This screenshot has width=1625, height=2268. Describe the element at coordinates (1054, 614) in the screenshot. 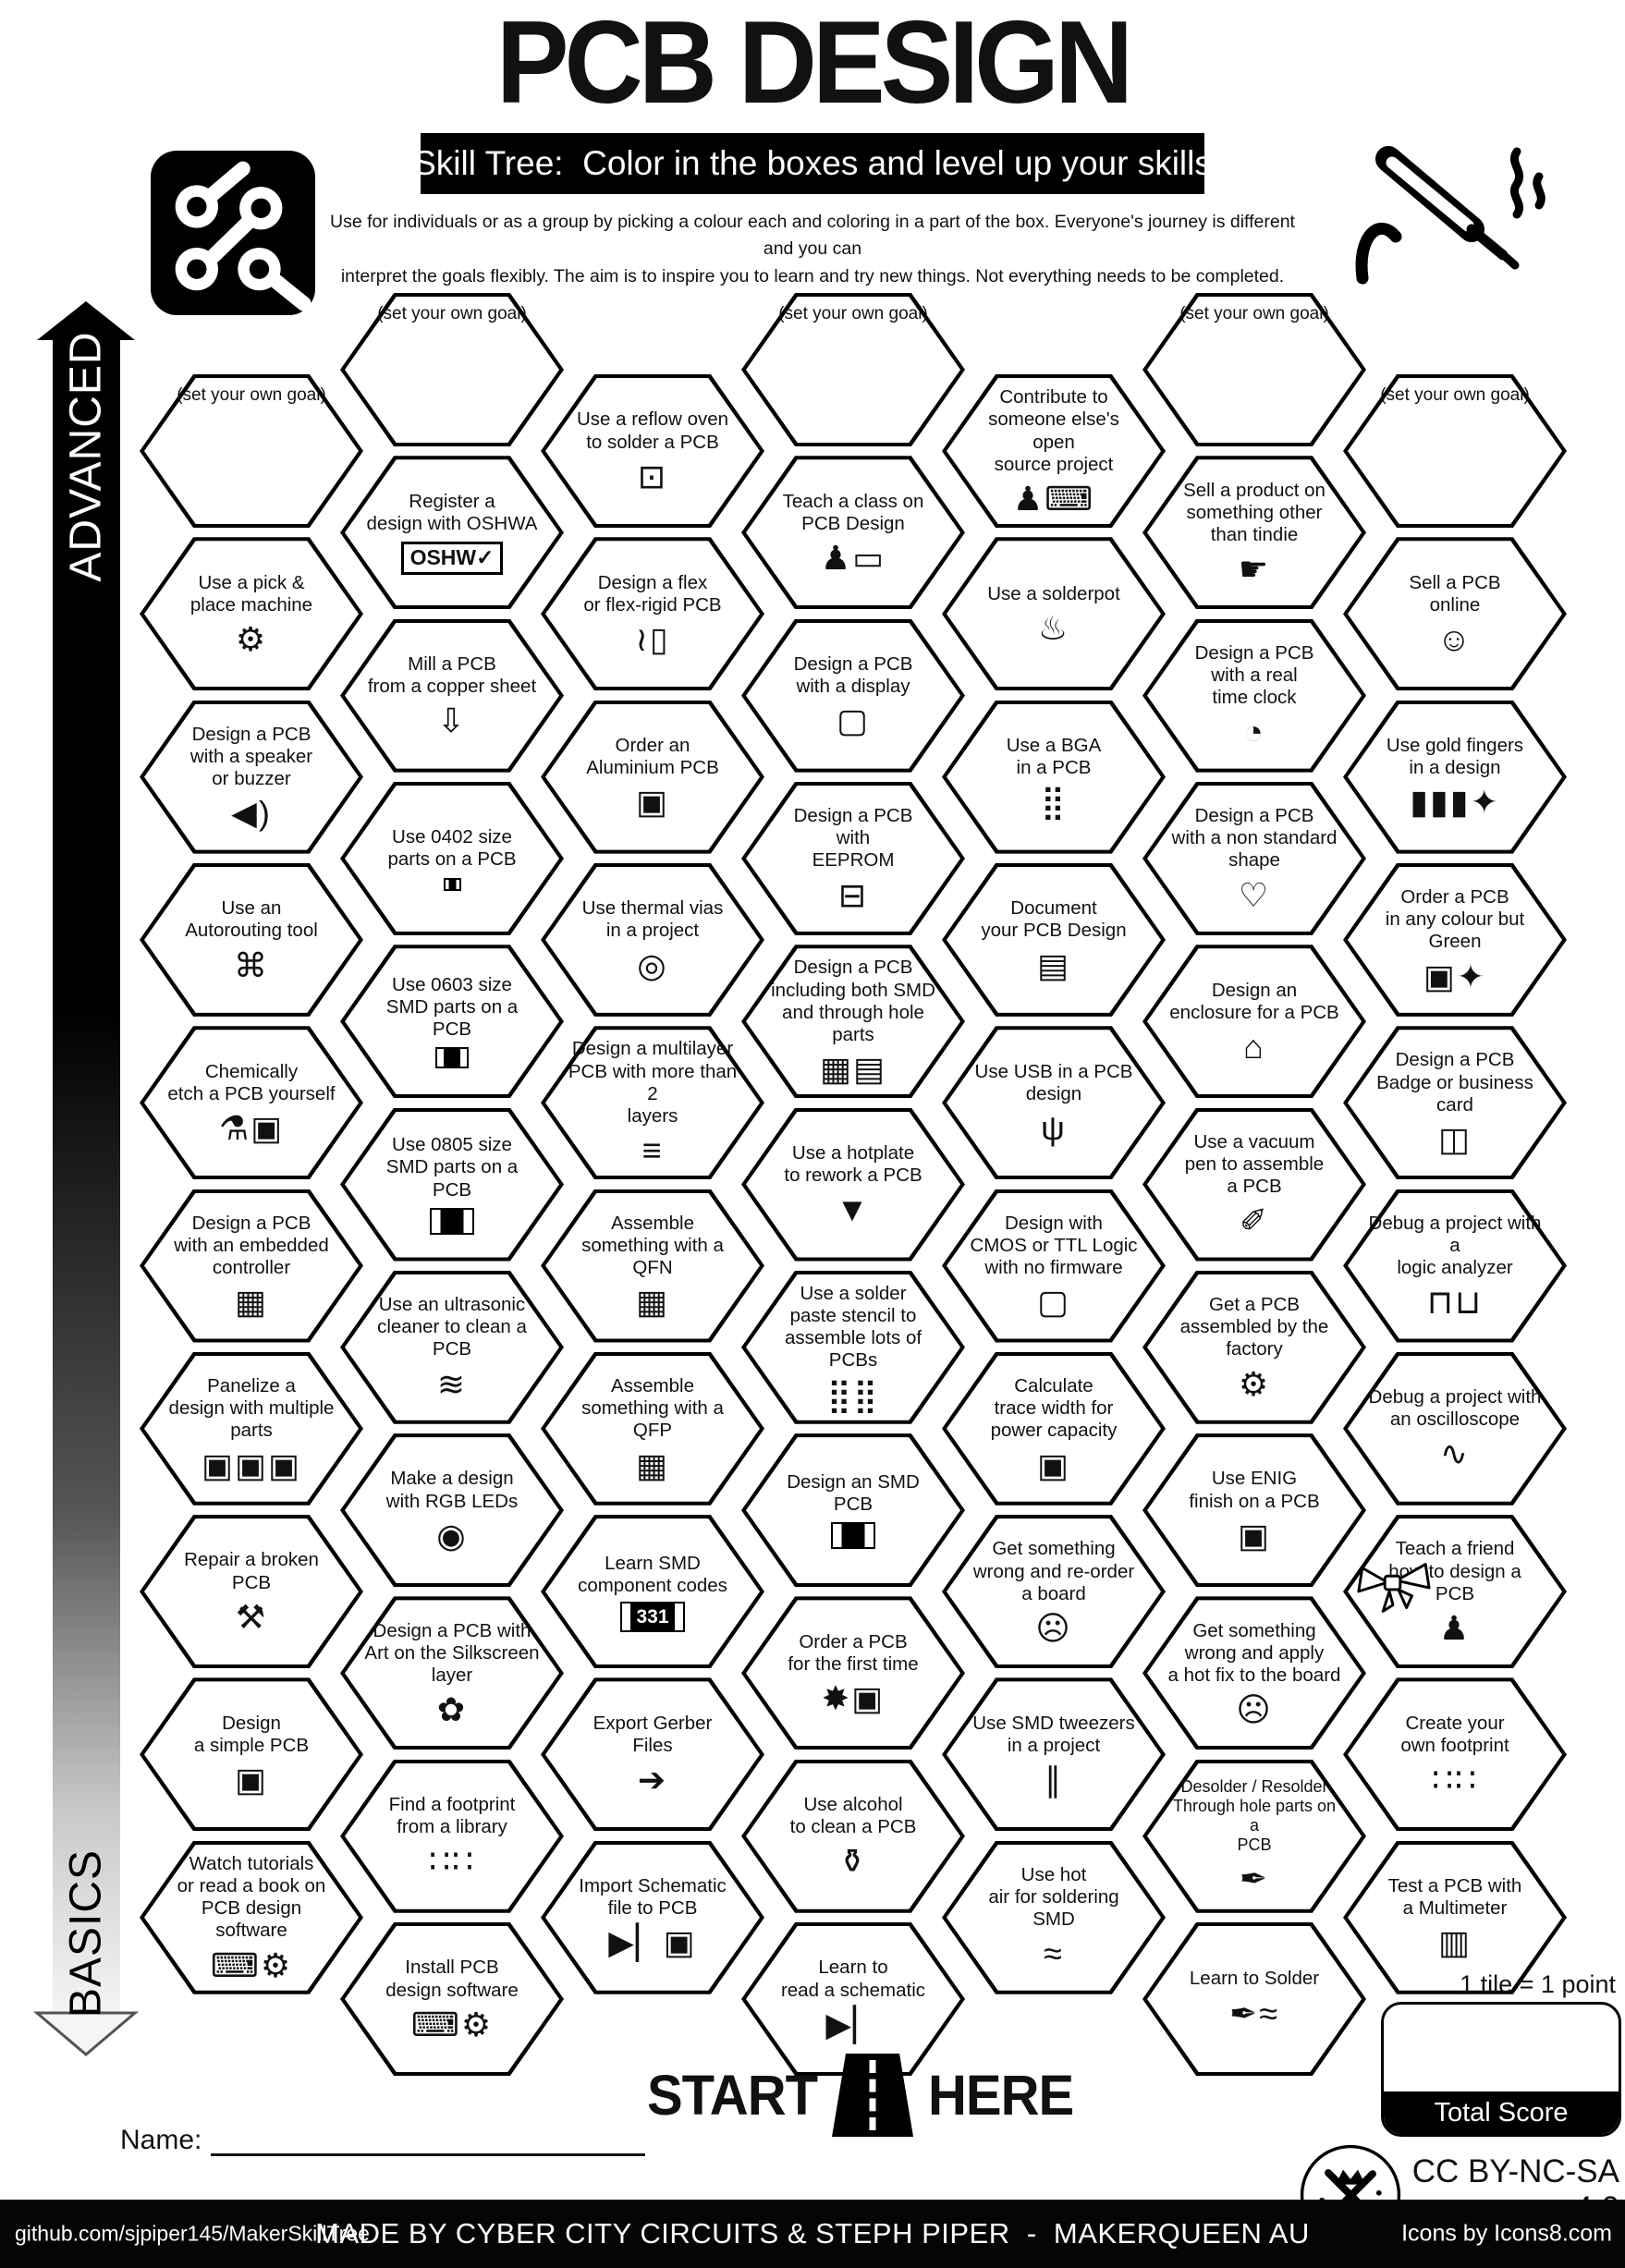

I see `hex-use-solderpot: Use a solderpot ♨` at that location.